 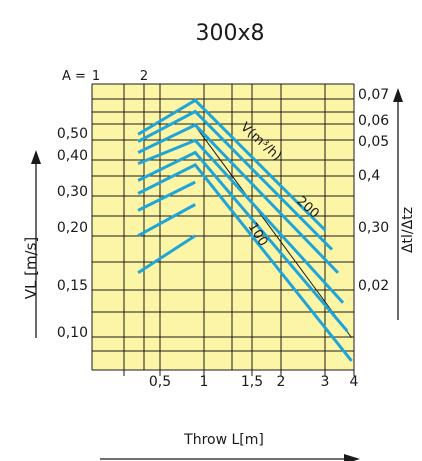 I want to click on y-left-tick-label: 0,40, so click(x=72, y=156).